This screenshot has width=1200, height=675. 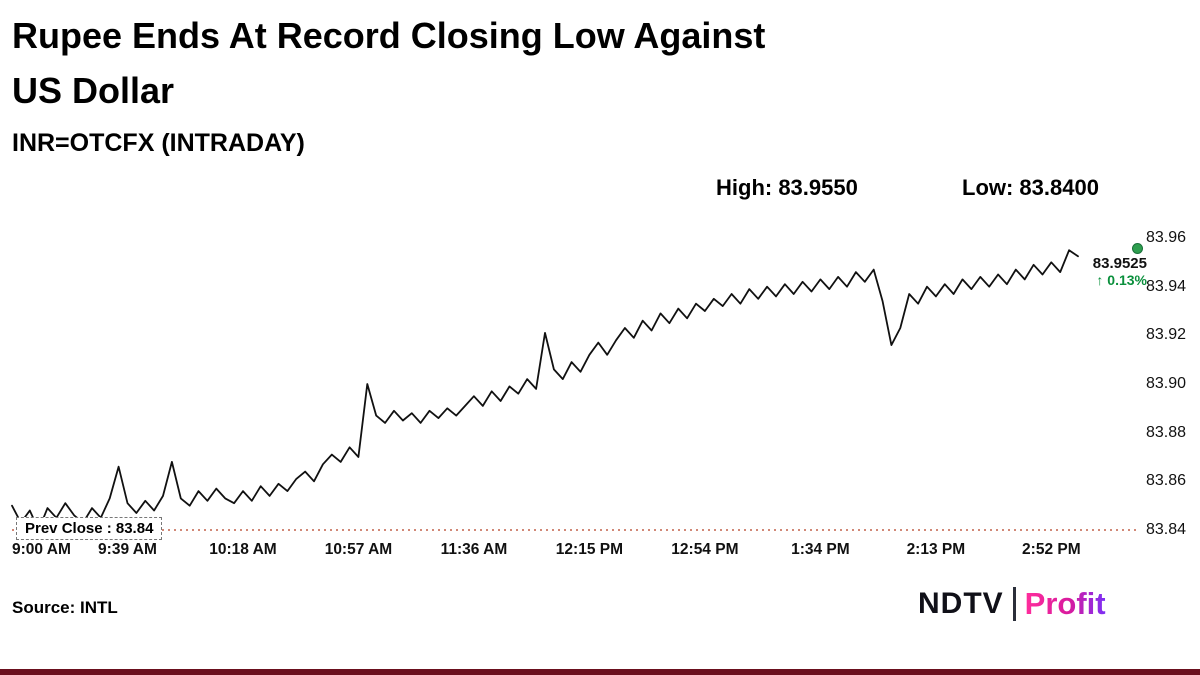 I want to click on y-axis-label: 83.96, so click(x=1166, y=237).